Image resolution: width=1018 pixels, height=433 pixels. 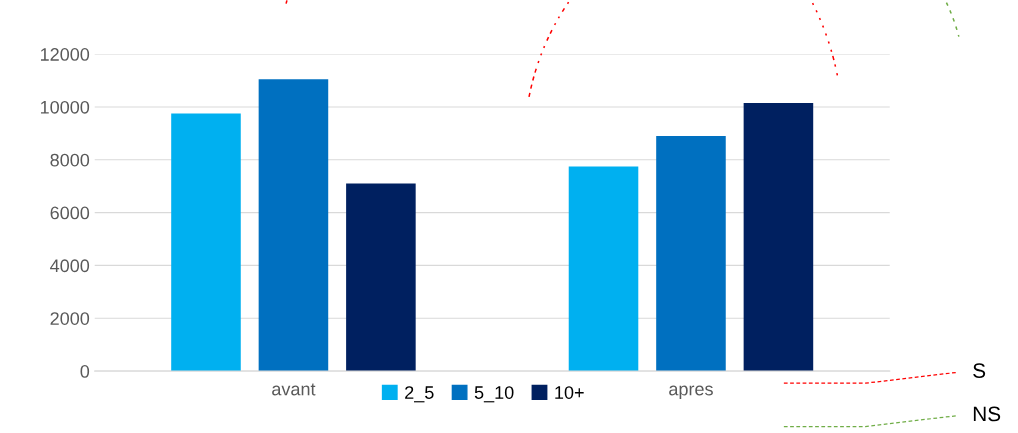 What do you see at coordinates (294, 389) in the screenshot?
I see `x-tick-label: avant` at bounding box center [294, 389].